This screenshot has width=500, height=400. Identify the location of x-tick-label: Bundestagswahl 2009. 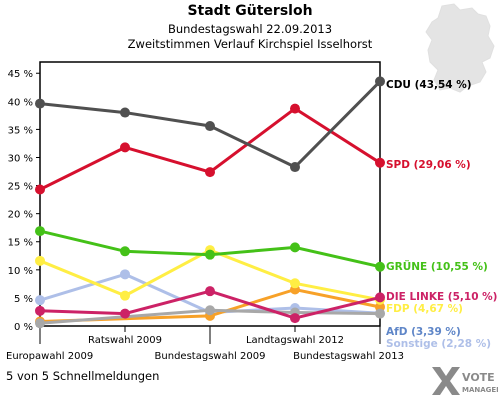
(210, 356).